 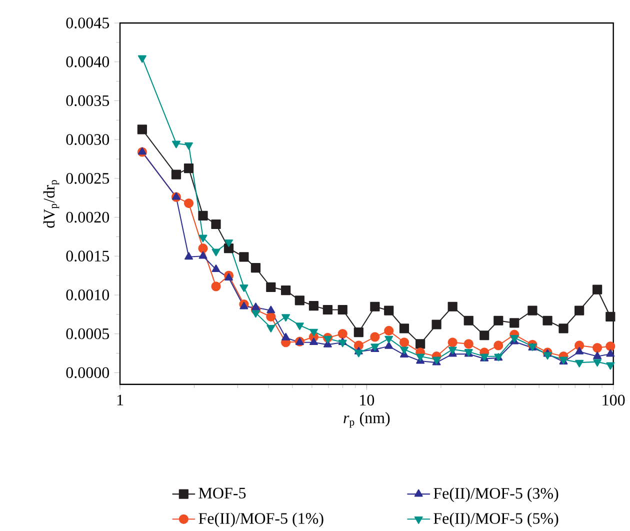 What do you see at coordinates (88, 295) in the screenshot?
I see `y-tick-label: 0.0010` at bounding box center [88, 295].